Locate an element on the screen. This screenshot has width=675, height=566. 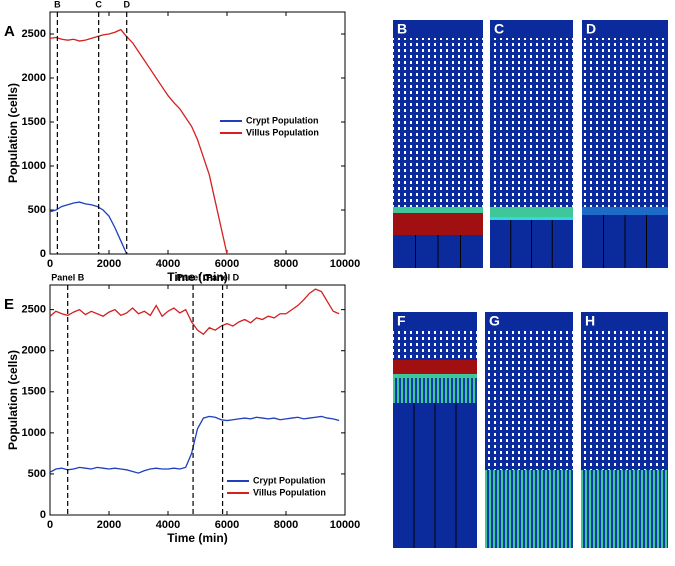
simulation-panel: B is located at coordinates (438, 144).